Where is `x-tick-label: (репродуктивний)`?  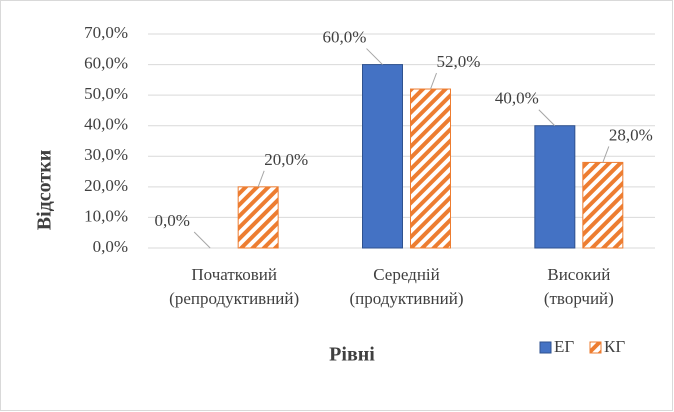 x-tick-label: (репродуктивний) is located at coordinates (234, 298).